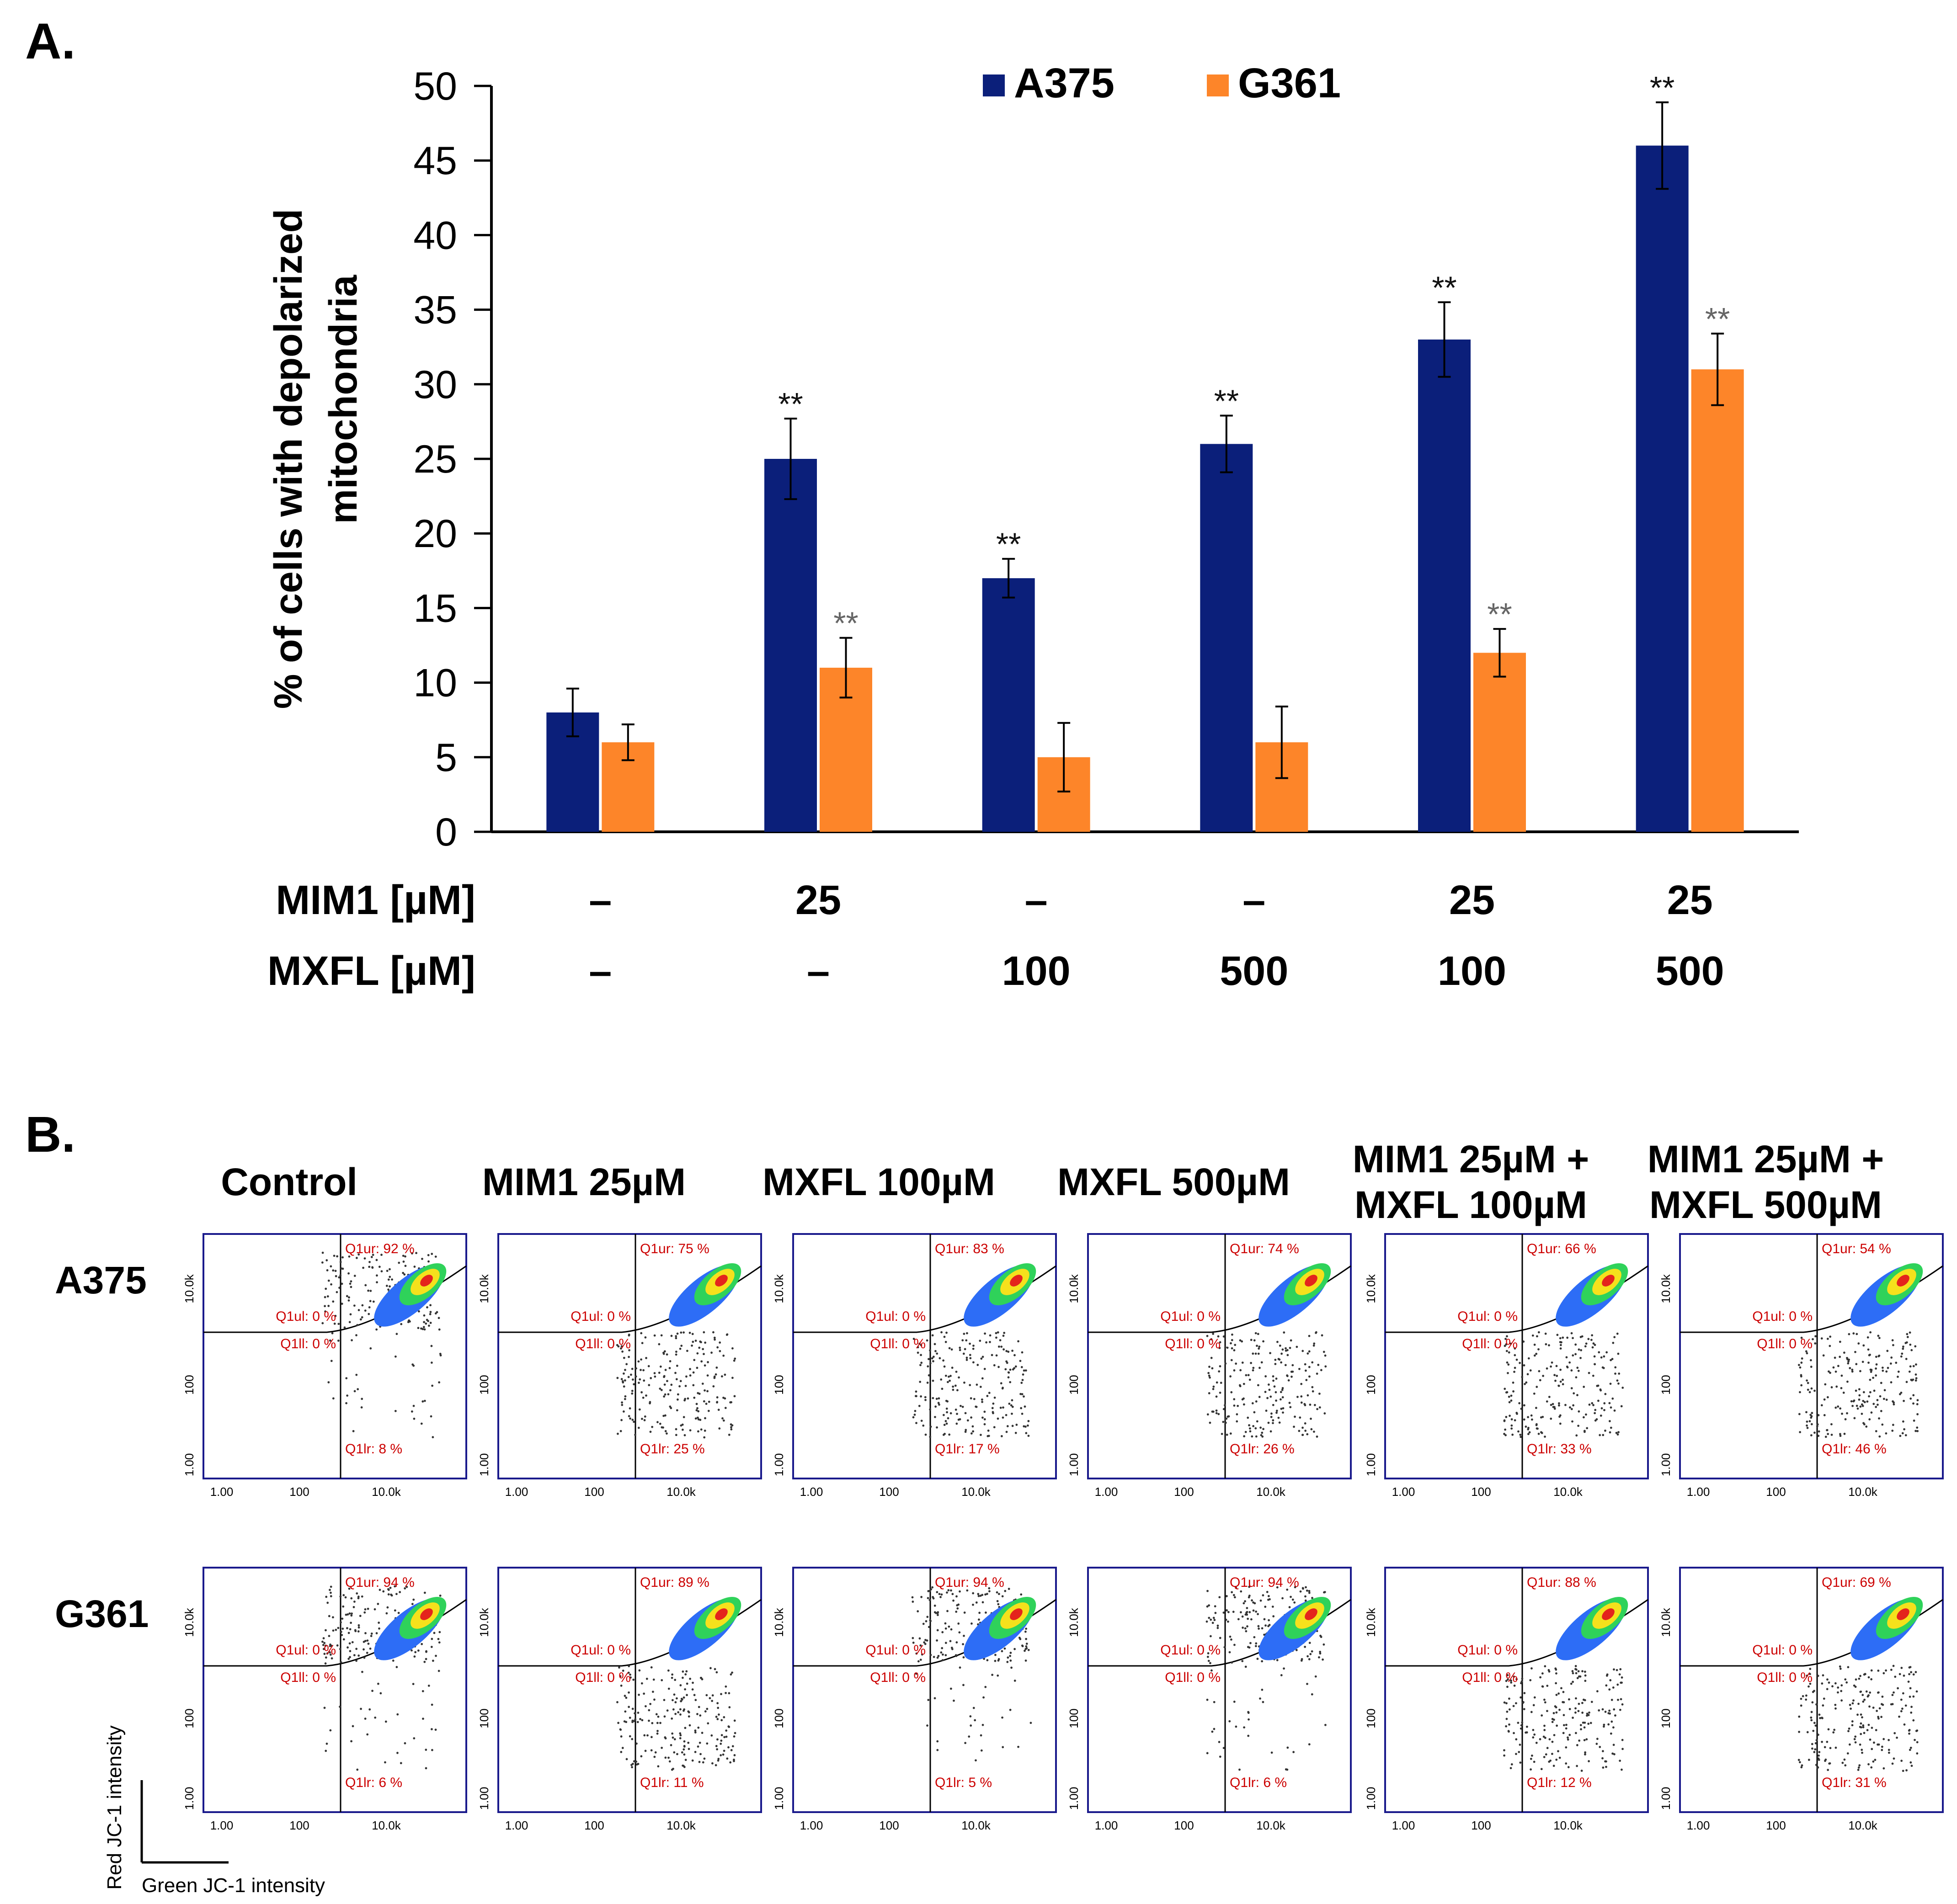  Describe the element at coordinates (435, 459) in the screenshot. I see `y-tick-label: 25` at that location.